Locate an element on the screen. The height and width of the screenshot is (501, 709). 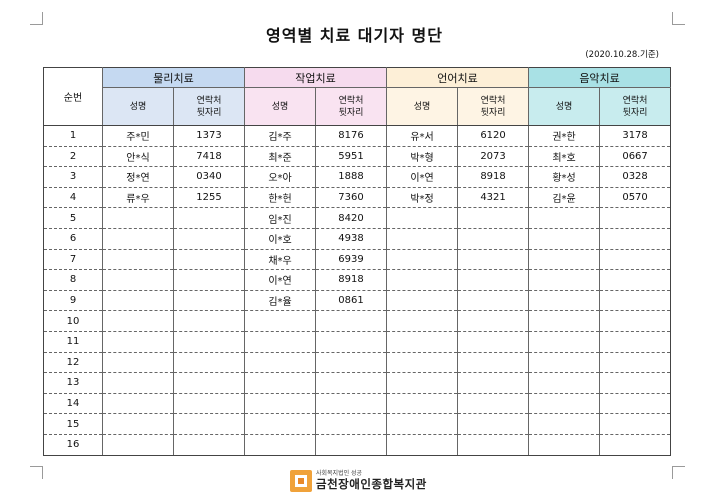
name-cell: 김*윤 is located at coordinates (564, 198).